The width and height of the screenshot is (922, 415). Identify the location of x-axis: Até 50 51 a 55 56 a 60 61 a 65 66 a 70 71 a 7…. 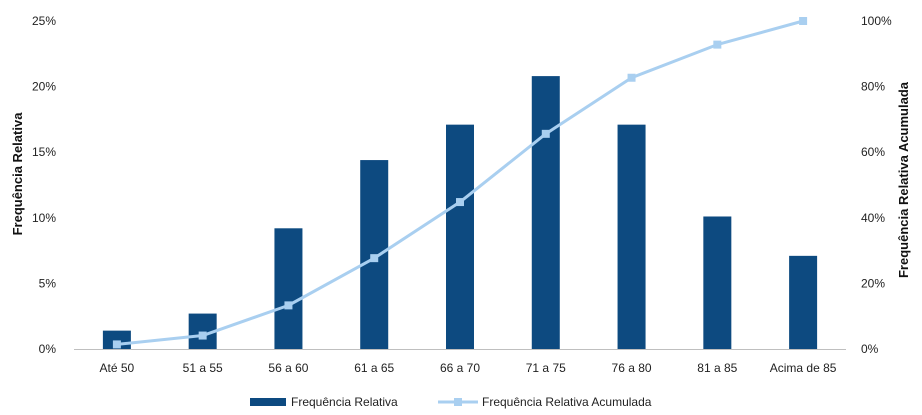
(460, 362).